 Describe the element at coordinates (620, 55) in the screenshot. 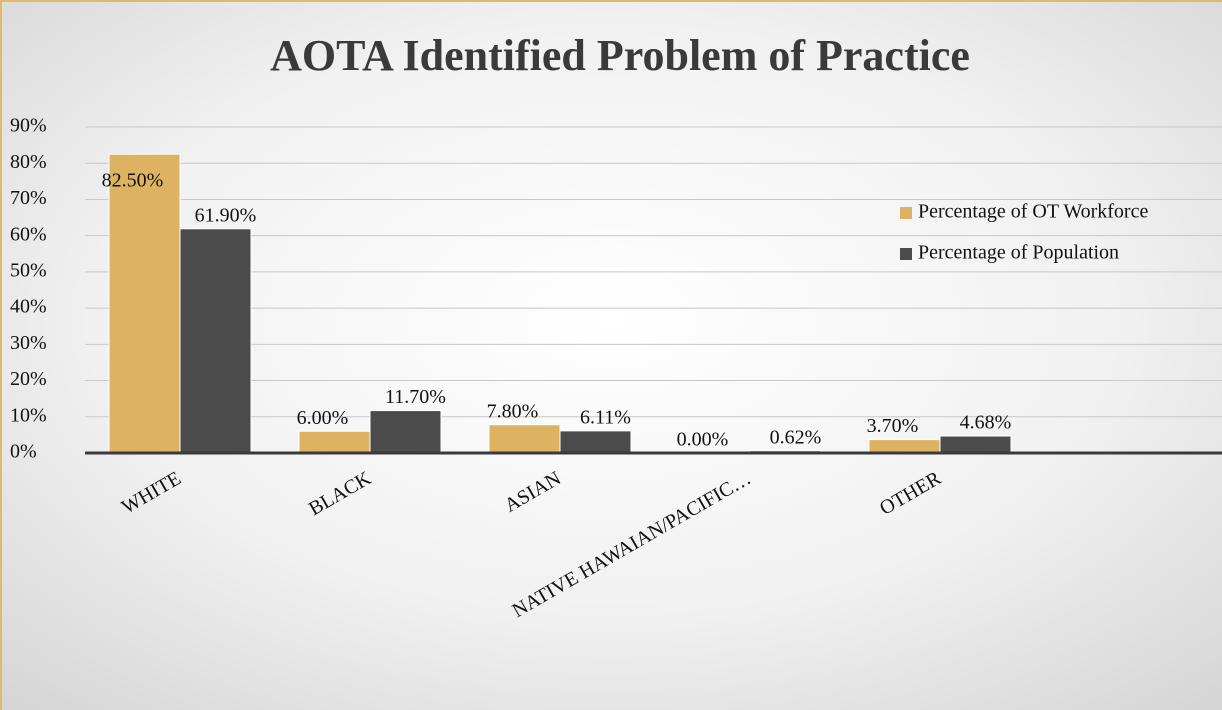

I see `chart-title: AOTA Identified Problem of Practice` at that location.